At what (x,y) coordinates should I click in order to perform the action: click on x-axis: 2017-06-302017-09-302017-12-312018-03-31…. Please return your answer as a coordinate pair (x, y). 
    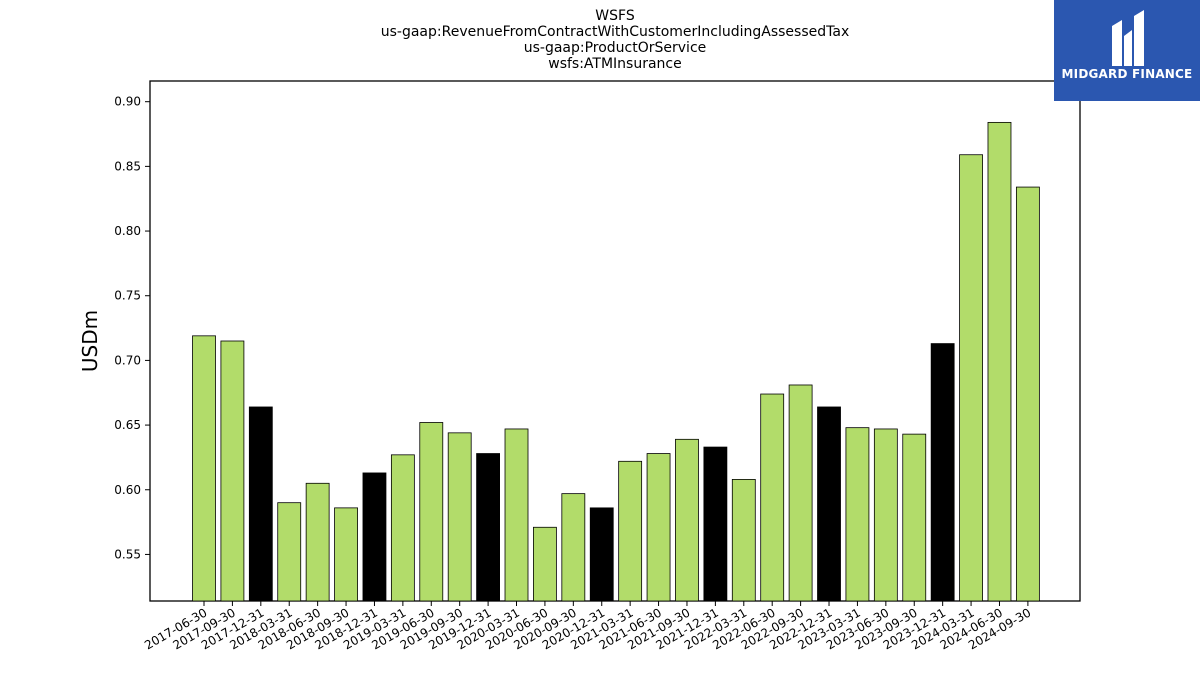
    Looking at the image, I should click on (587, 626).